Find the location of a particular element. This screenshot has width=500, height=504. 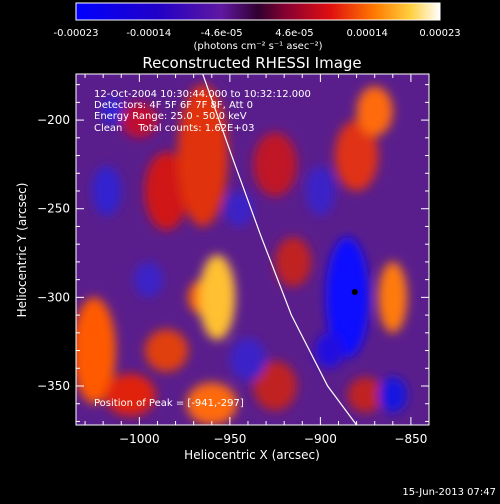

x-tick-label: −900 is located at coordinates (320, 439).